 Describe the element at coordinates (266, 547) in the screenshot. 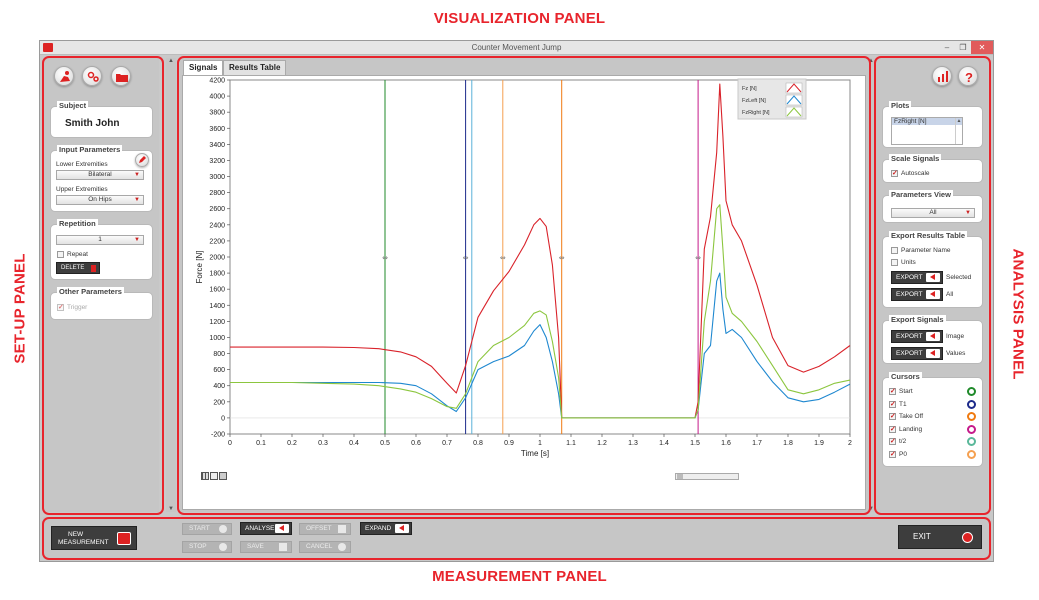

I see `save-button: SAVE` at that location.